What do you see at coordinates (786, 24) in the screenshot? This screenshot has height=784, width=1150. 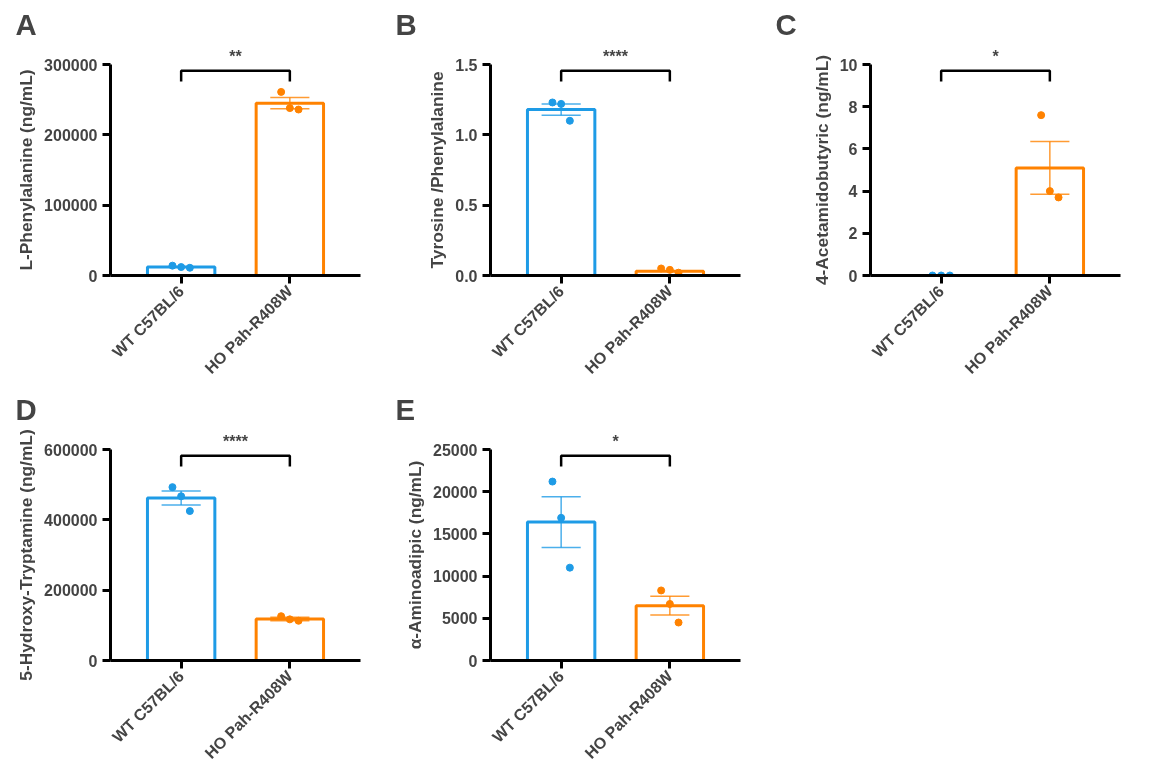 I see `chart-title: C` at bounding box center [786, 24].